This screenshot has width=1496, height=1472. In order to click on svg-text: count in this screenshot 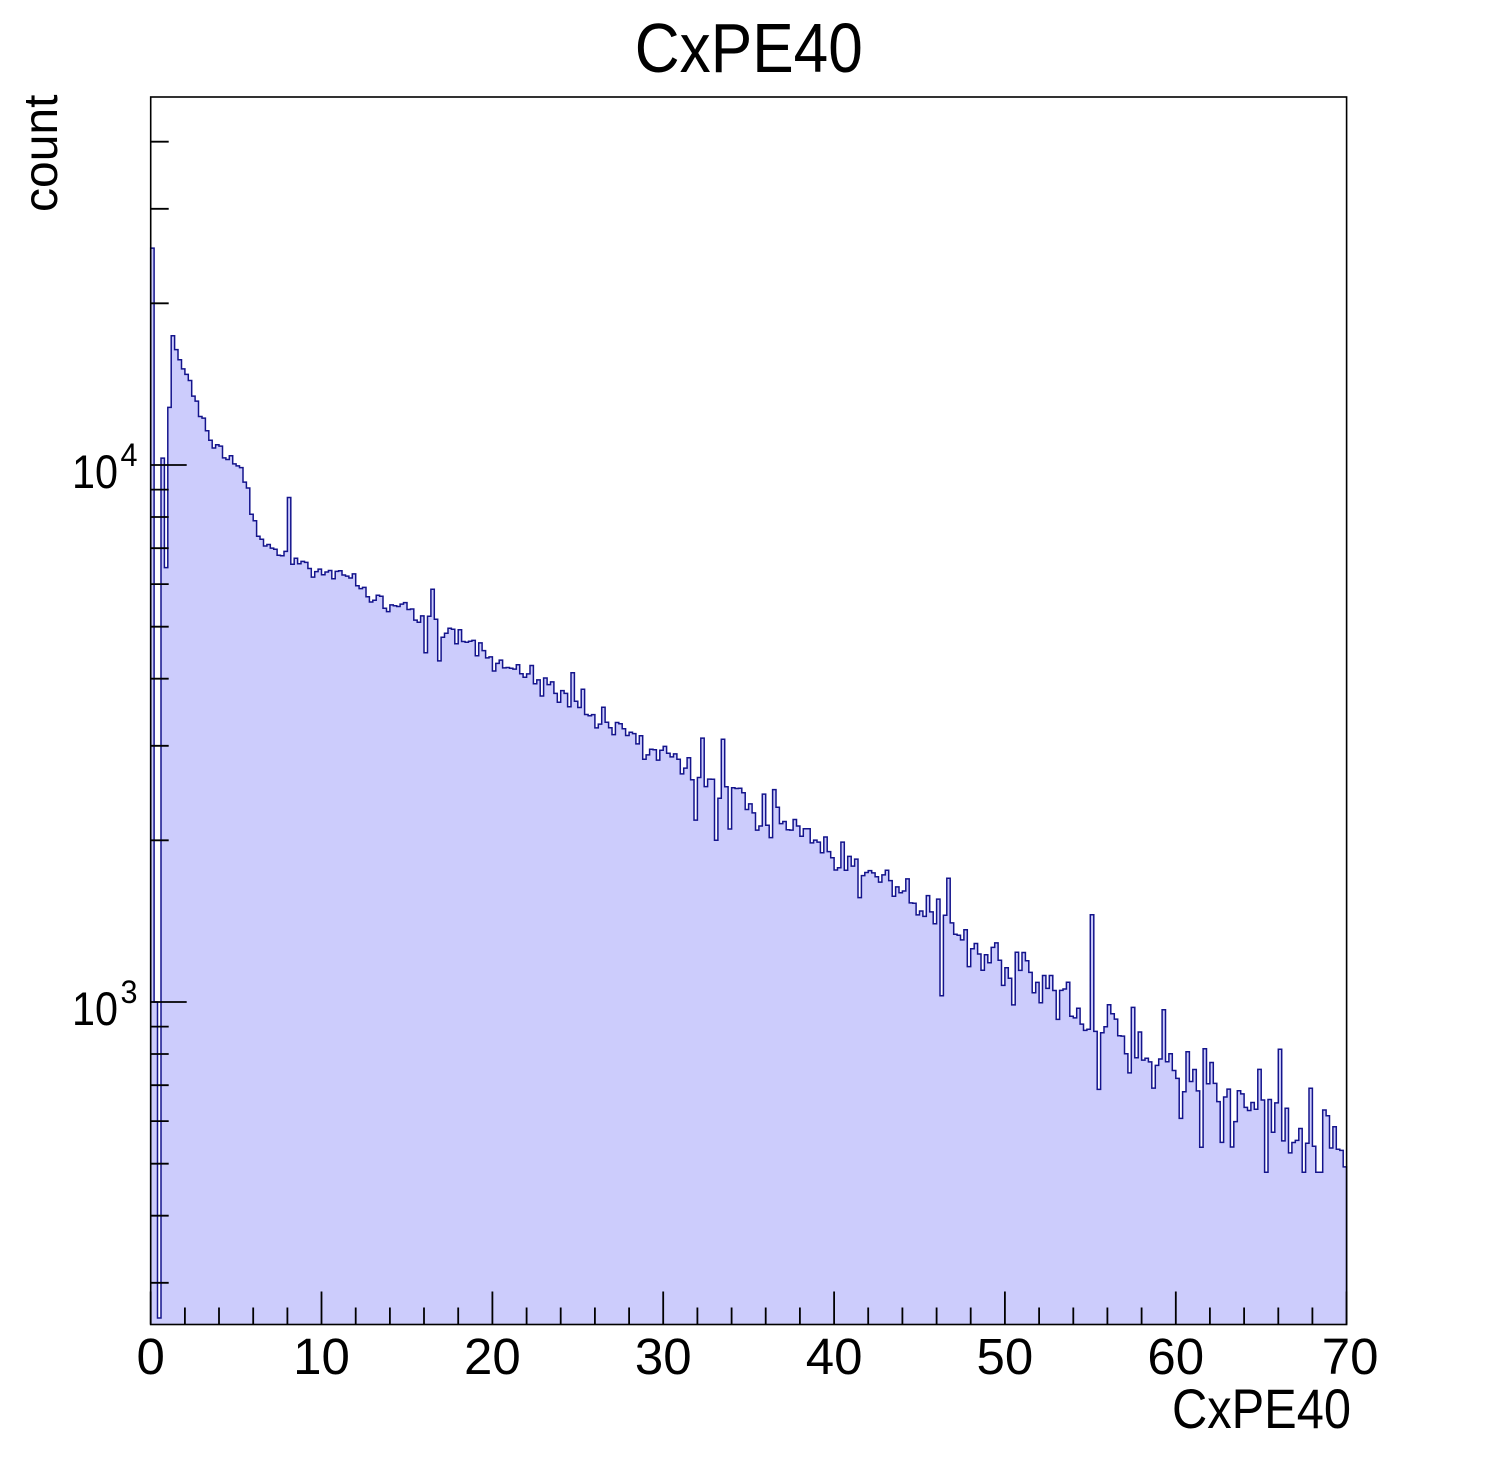, I will do `click(41, 153)`.